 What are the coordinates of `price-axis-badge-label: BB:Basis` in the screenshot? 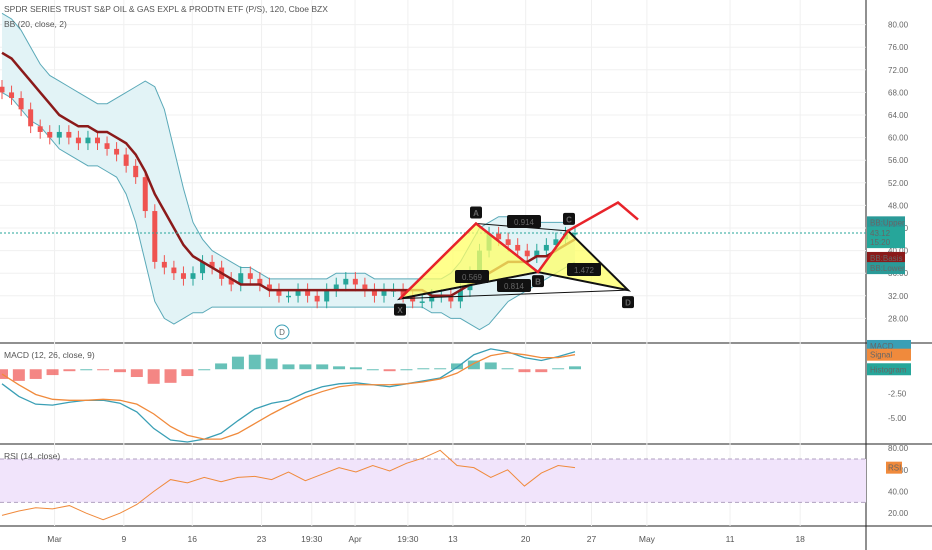 It's located at (886, 258).